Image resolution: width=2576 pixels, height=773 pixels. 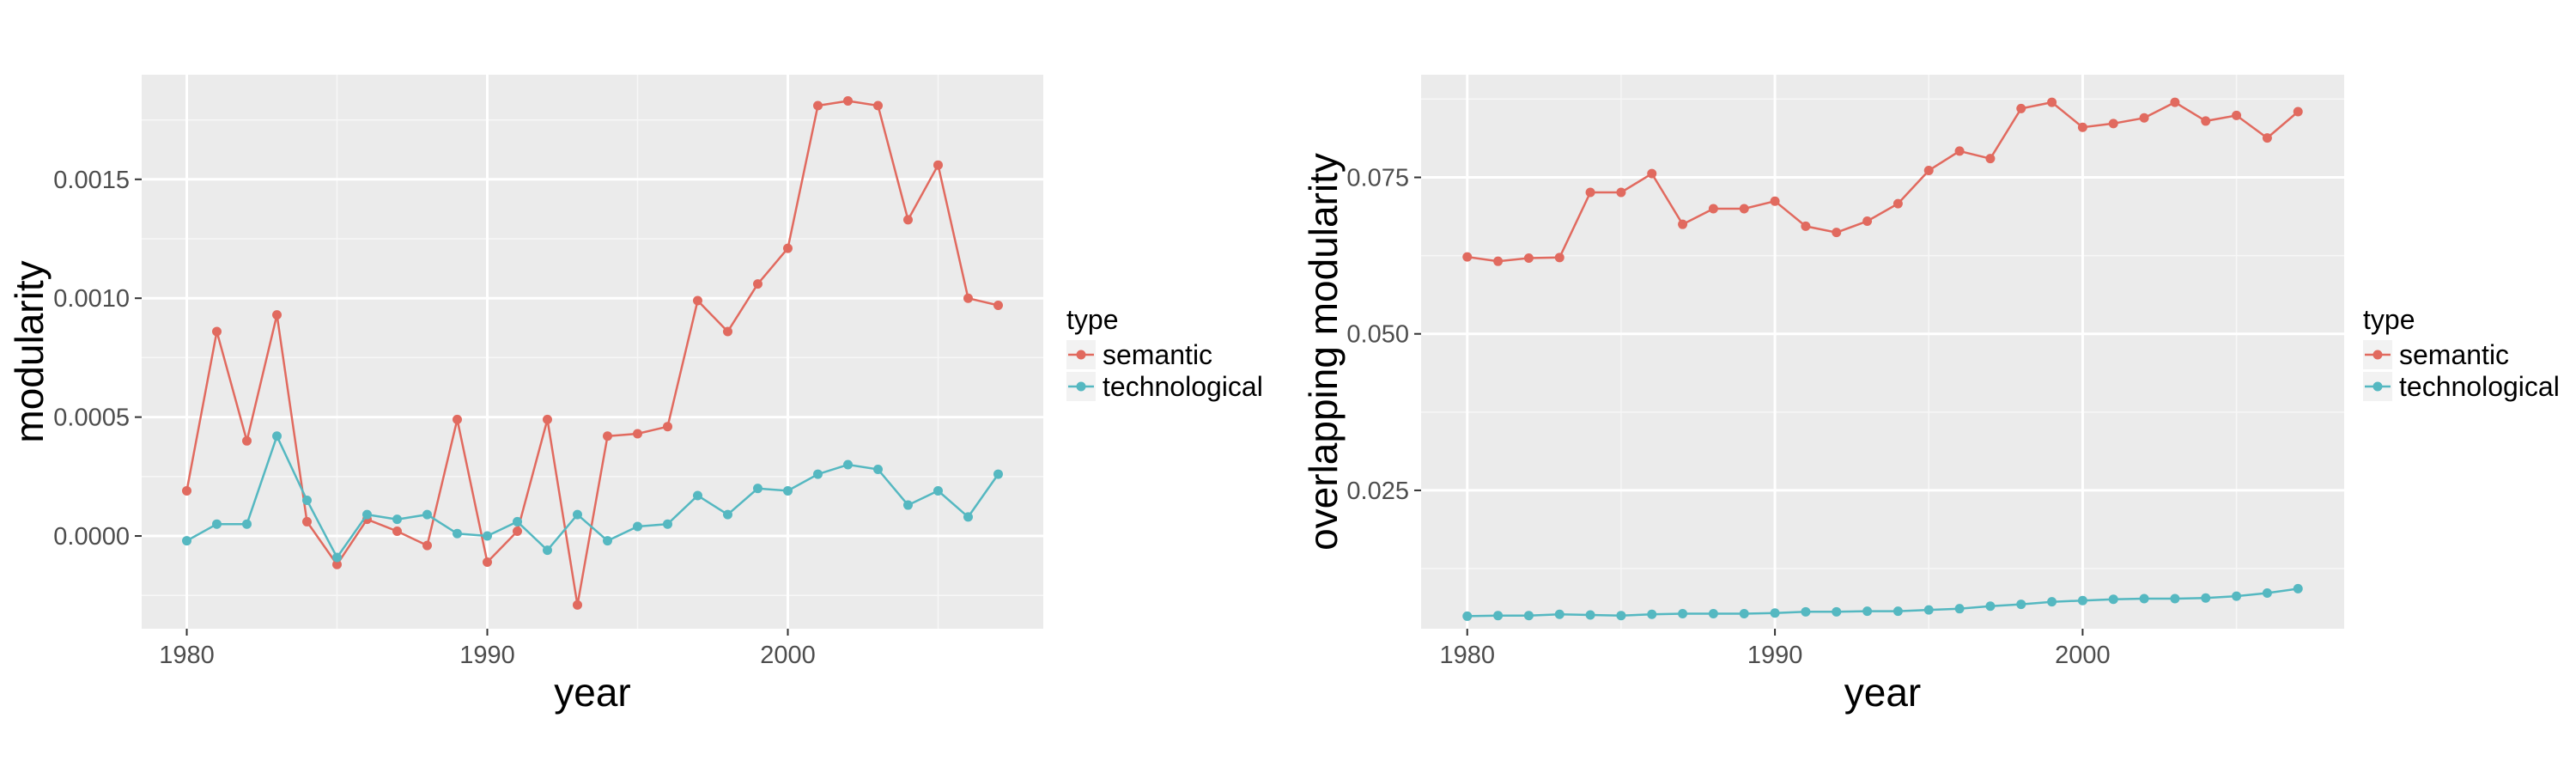 I want to click on y-tick-label: 0.0005, so click(x=91, y=418).